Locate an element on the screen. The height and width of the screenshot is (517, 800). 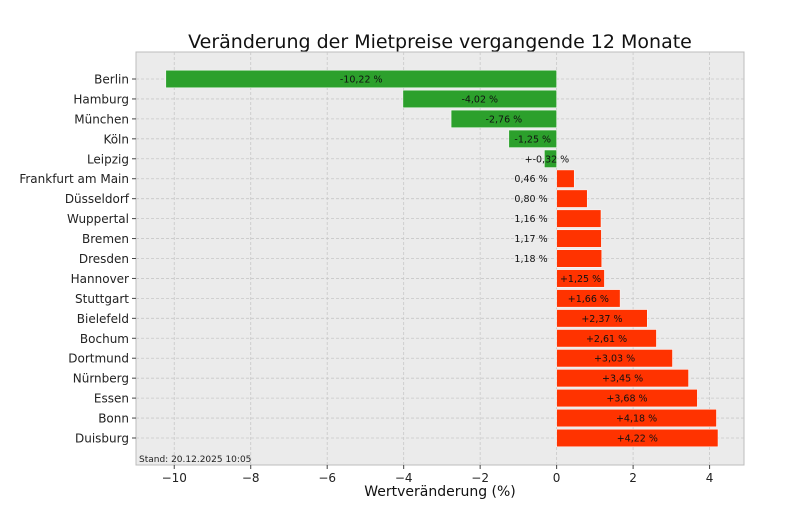
y-tick-label-14: Dortmund is located at coordinates (98, 359).